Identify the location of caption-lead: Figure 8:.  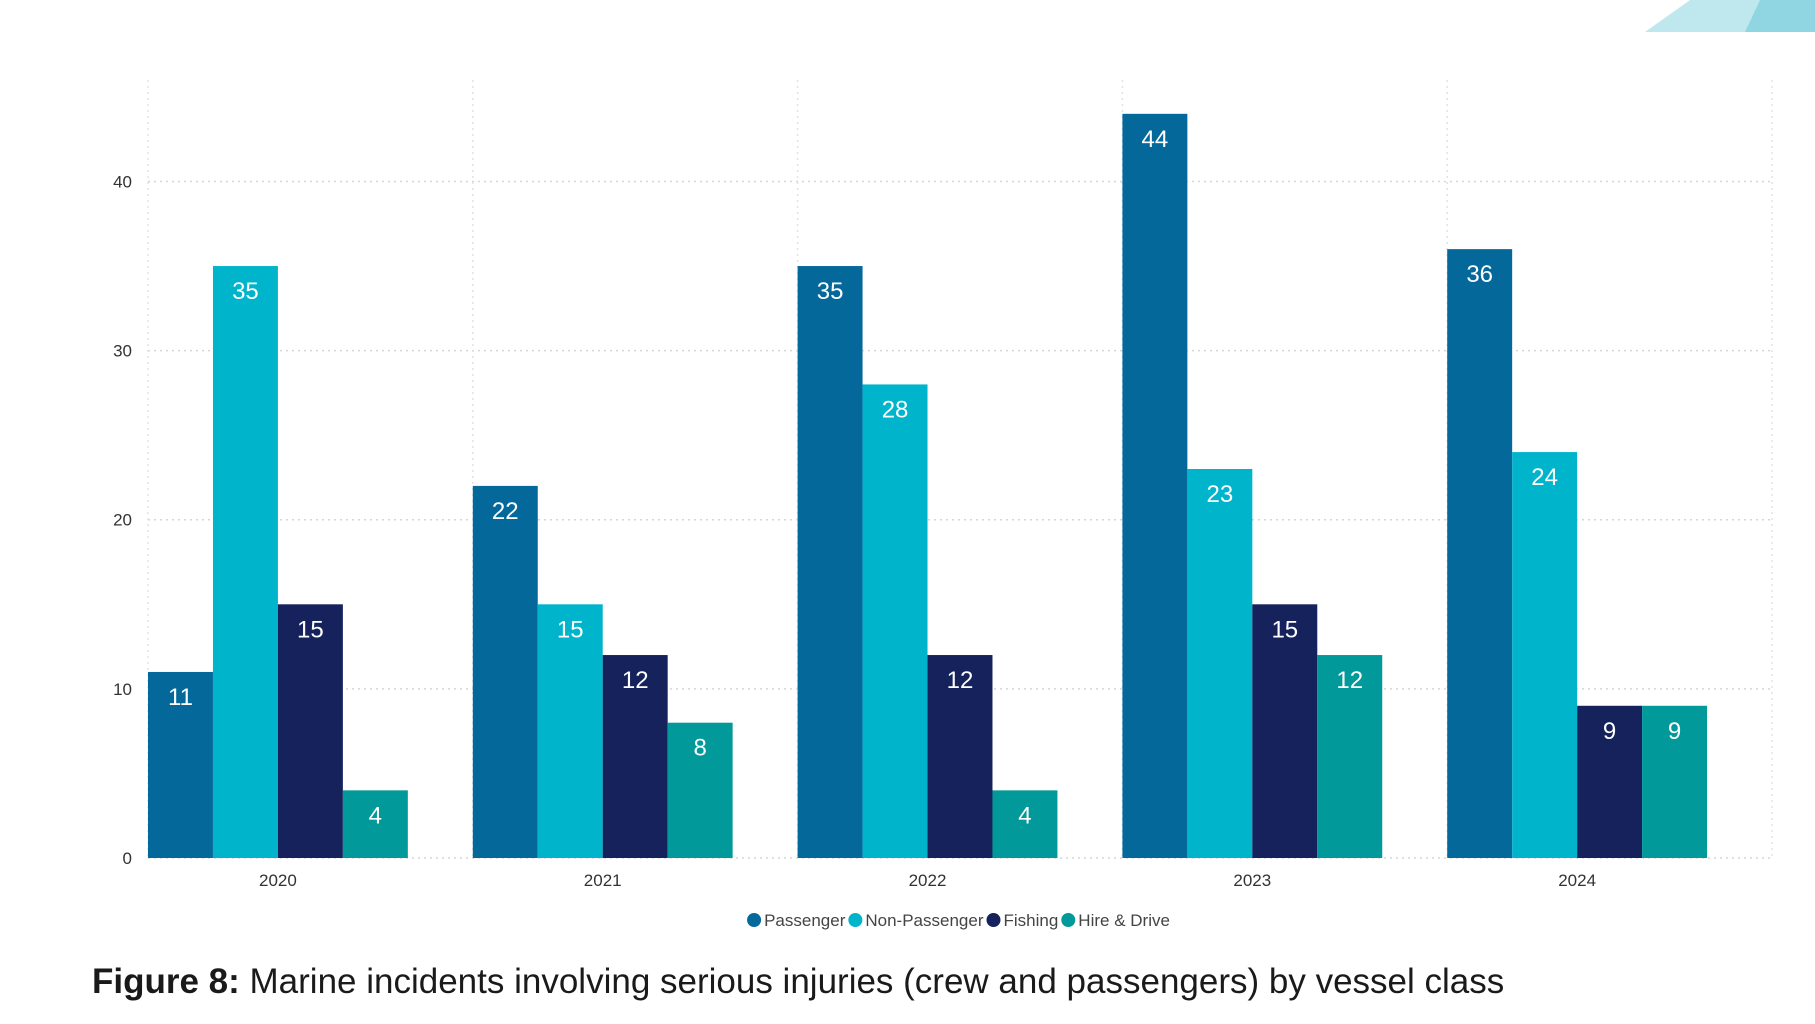
(166, 981).